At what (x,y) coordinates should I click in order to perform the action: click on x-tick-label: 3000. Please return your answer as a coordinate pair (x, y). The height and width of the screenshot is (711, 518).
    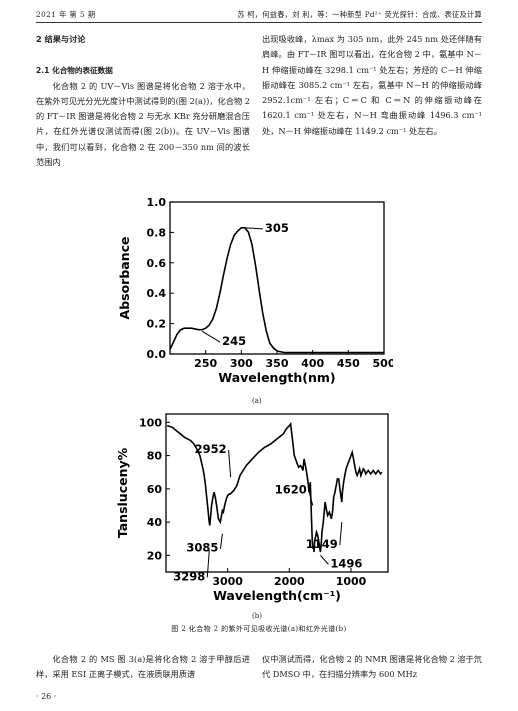
    Looking at the image, I should click on (227, 581).